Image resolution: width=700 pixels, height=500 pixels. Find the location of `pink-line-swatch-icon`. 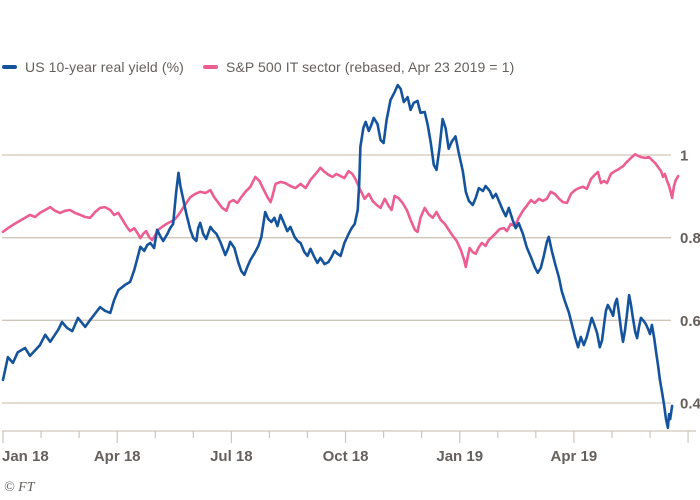

pink-line-swatch-icon is located at coordinates (210, 67).